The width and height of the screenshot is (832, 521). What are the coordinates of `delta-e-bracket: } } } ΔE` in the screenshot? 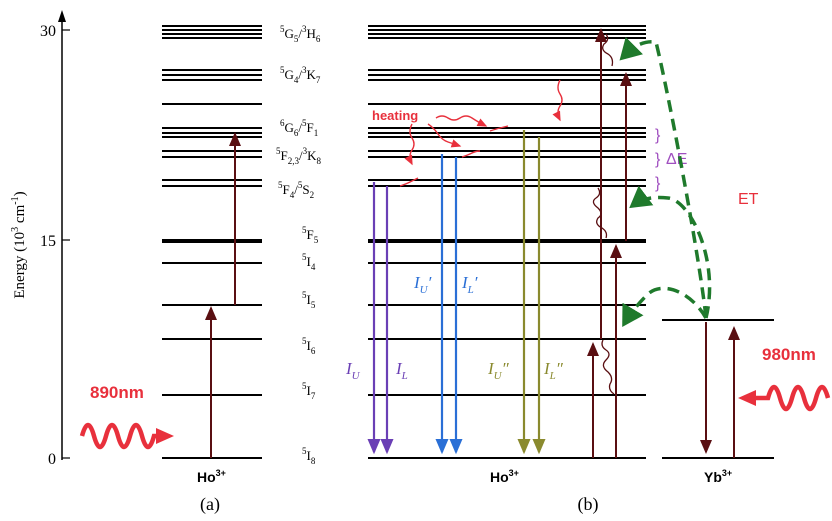 It's located at (671, 159).